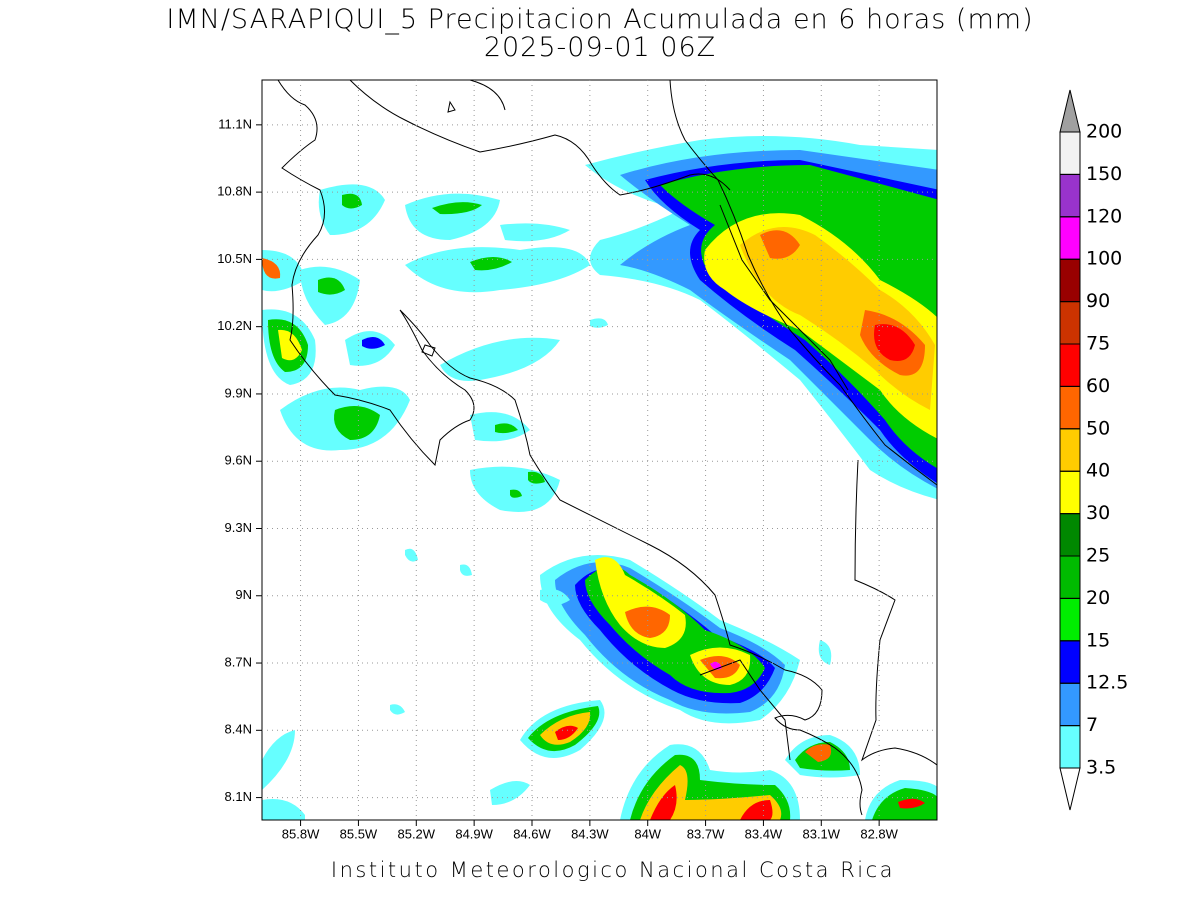 This screenshot has width=1200, height=900. Describe the element at coordinates (1070, 111) in the screenshot. I see `colorbar-over` at that location.